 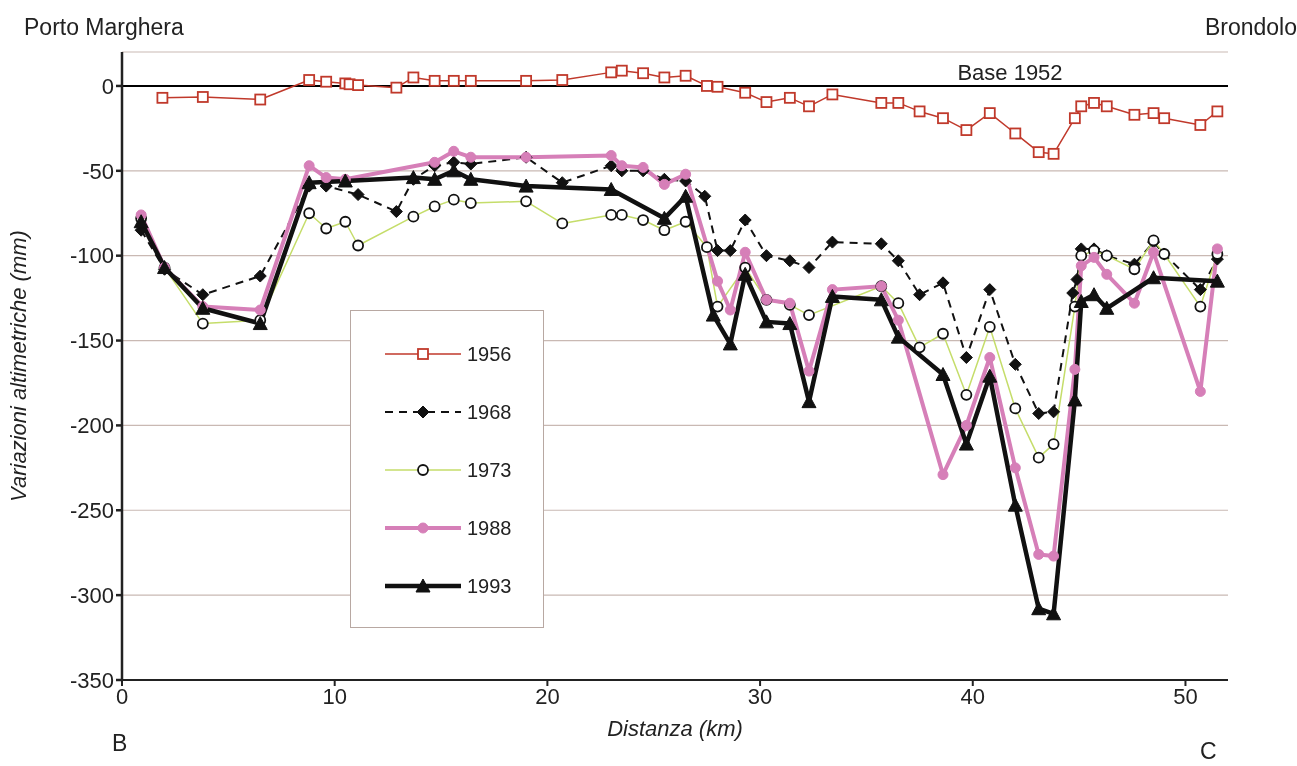 I want to click on y-axis-title: Variazioni altimetriche (mm), so click(x=18, y=366).